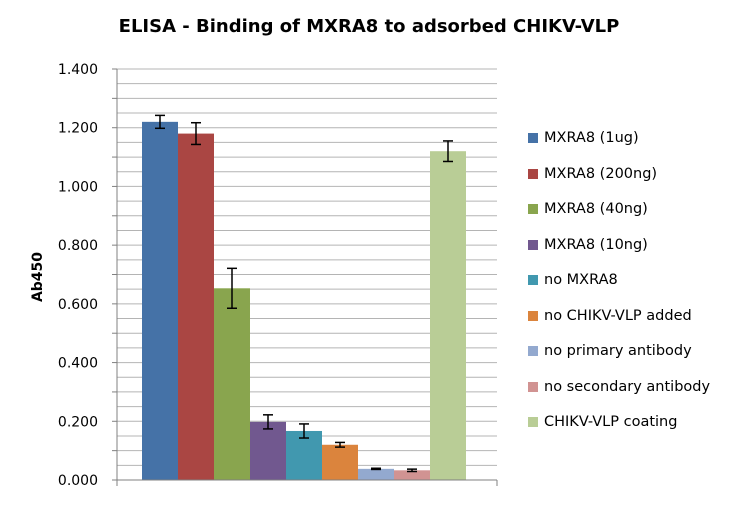  Describe the element at coordinates (596, 244) in the screenshot. I see `legend-label: MXRA8 (10ng)` at that location.